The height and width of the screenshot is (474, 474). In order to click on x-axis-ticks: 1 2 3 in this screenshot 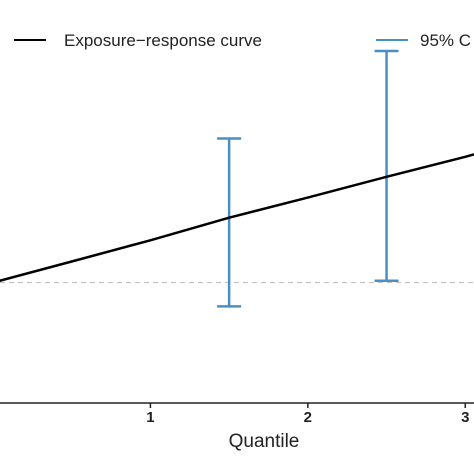, I will do `click(307, 414)`.